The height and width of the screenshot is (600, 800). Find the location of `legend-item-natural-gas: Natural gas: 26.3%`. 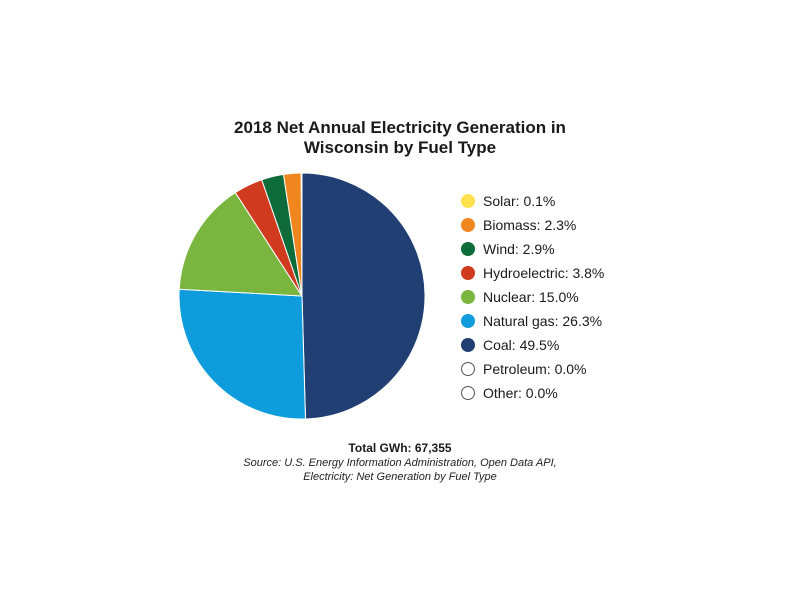

legend-item-natural-gas: Natural gas: 26.3% is located at coordinates (532, 321).